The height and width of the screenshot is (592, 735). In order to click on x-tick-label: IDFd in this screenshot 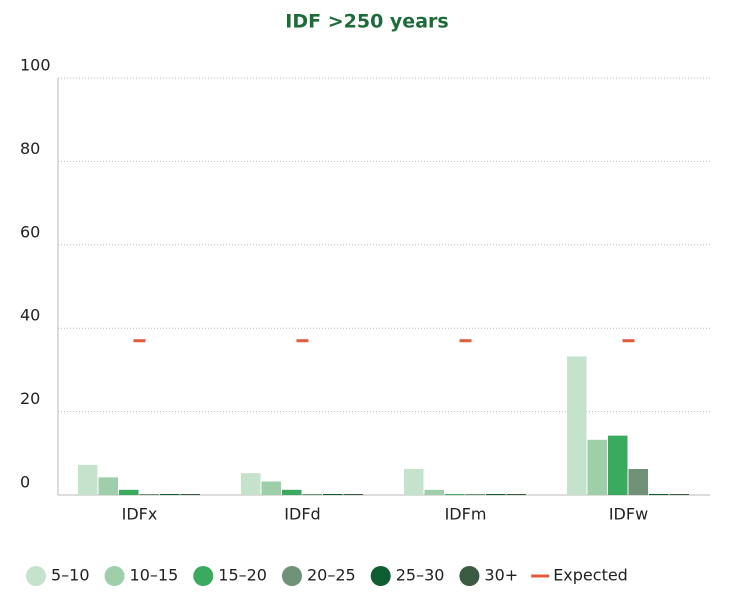, I will do `click(302, 514)`.